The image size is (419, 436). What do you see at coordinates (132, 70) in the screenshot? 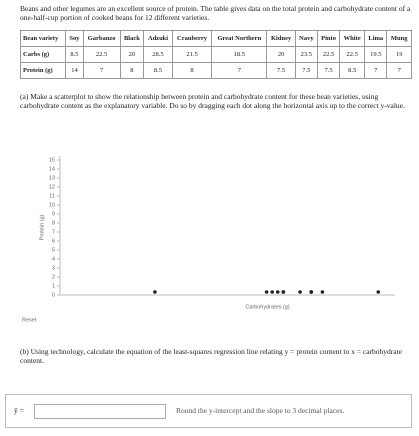
I see `cell: 8` at bounding box center [132, 70].